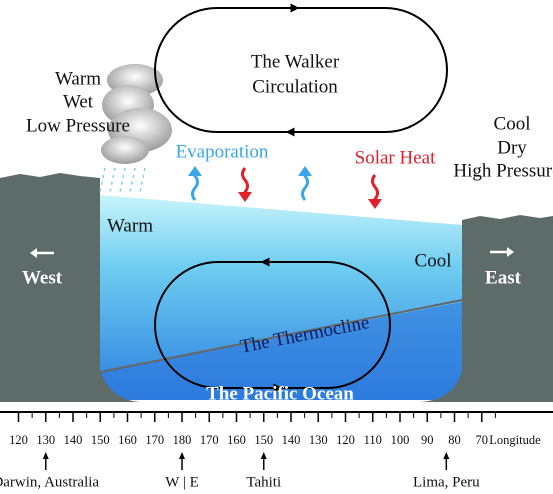 The image size is (553, 494). Describe the element at coordinates (510, 252) in the screenshot. I see `east-arrow-head` at that location.